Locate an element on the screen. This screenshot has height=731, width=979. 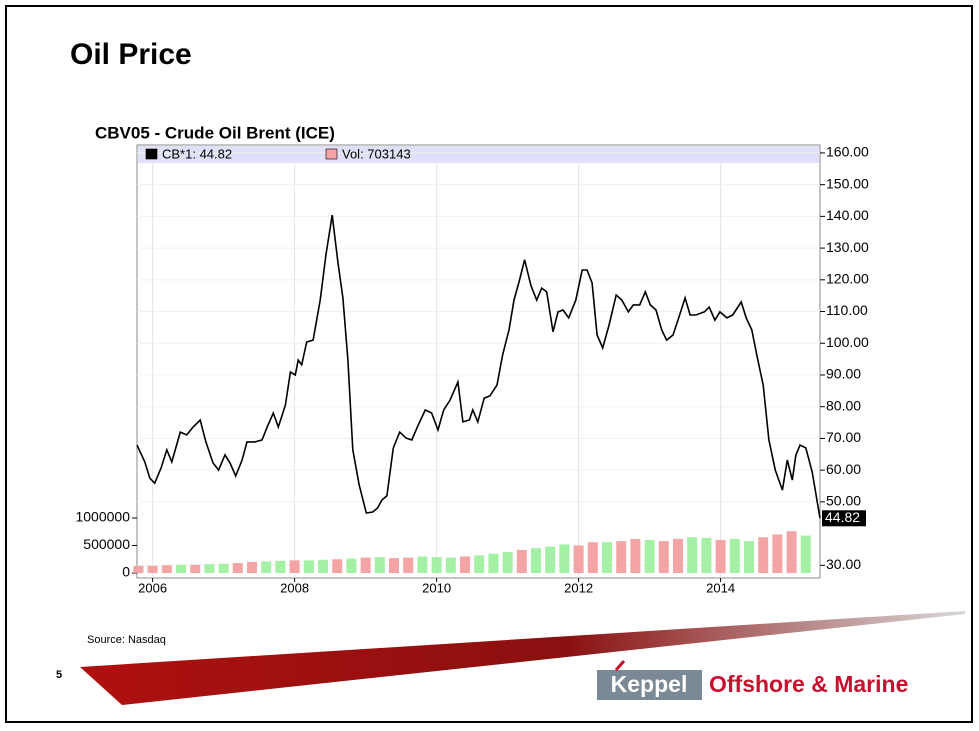
logo-slash is located at coordinates (620, 665).